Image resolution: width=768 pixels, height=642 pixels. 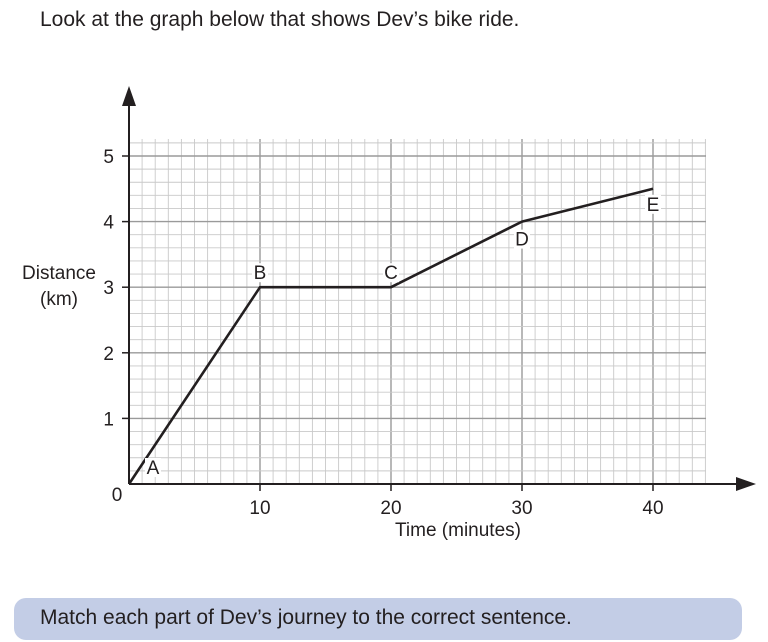 I want to click on point-label-d: D, so click(x=522, y=240).